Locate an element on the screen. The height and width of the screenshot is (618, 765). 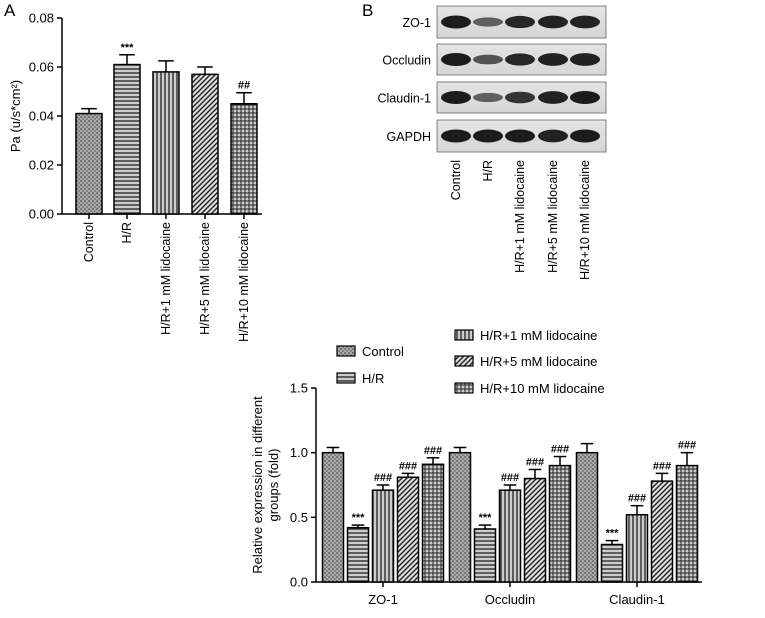
x-tick-label: ZO-1 is located at coordinates (383, 599).